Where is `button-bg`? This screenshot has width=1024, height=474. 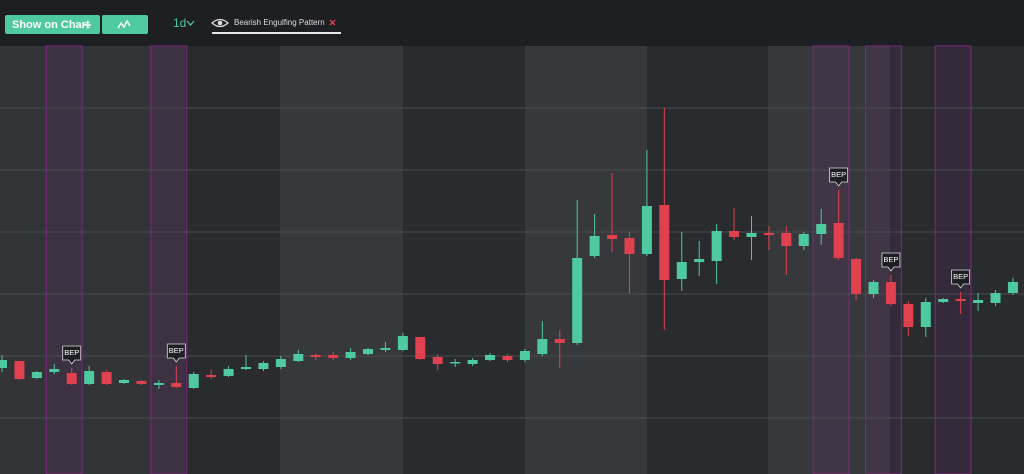
button-bg is located at coordinates (52, 24).